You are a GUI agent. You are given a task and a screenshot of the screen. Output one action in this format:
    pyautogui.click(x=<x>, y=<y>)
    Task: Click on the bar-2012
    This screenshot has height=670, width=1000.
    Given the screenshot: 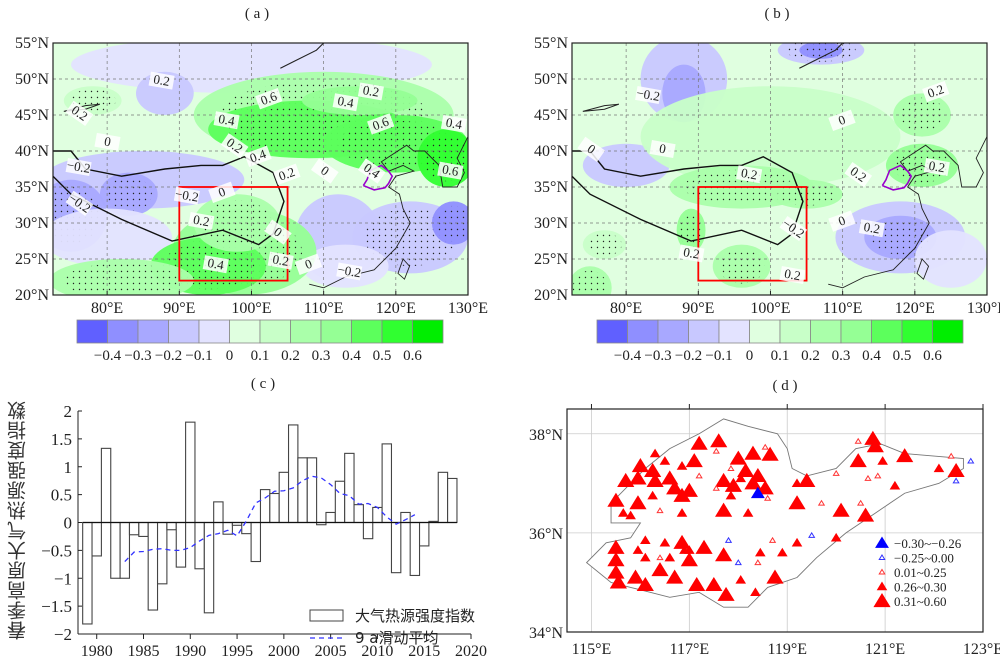 What is the action you would take?
    pyautogui.click(x=396, y=547)
    